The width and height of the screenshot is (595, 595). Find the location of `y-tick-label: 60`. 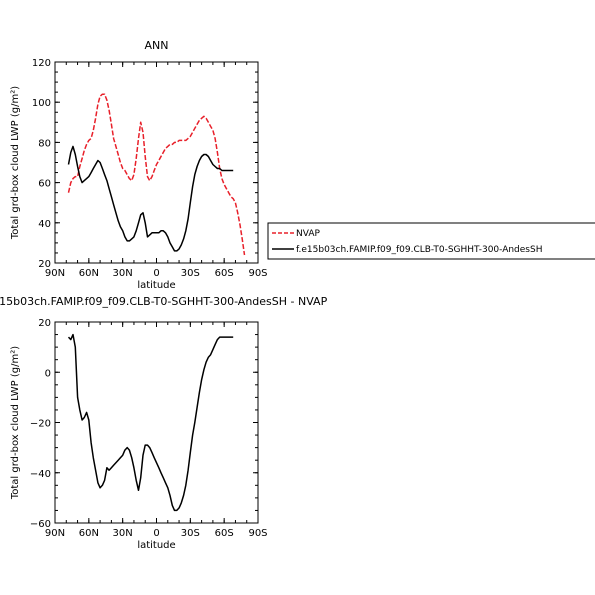

y-tick-label: 60 is located at coordinates (44, 184).